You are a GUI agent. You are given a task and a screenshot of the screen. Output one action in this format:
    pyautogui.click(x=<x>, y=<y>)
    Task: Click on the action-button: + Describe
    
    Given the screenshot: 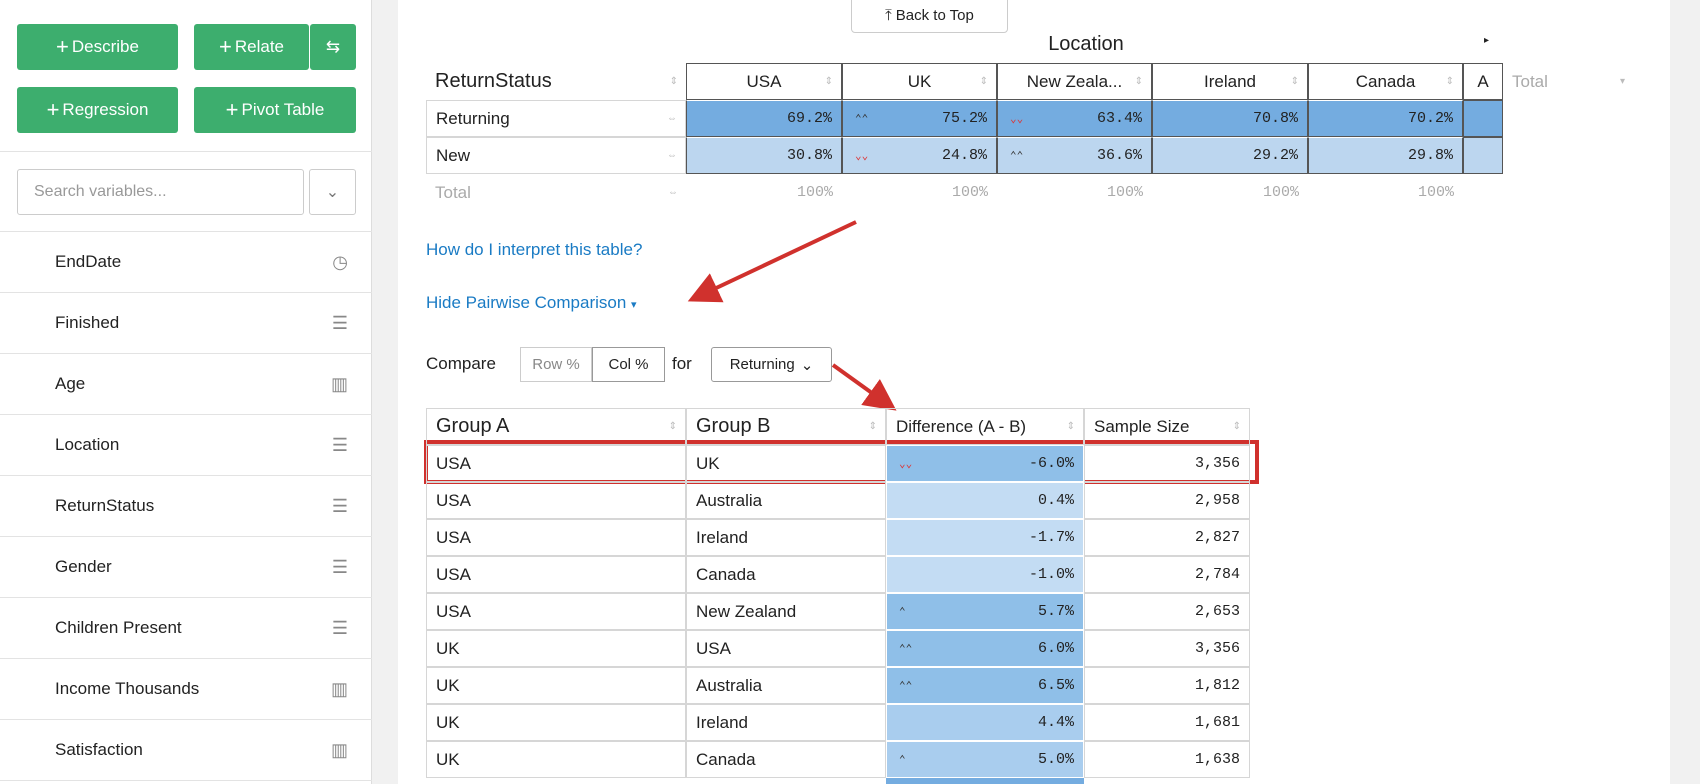 What is the action you would take?
    pyautogui.click(x=97, y=47)
    